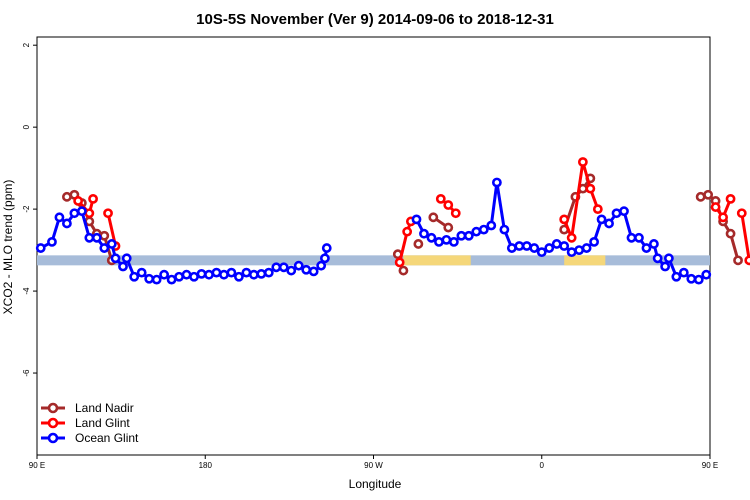 The width and height of the screenshot is (750, 500). I want to click on y-axis: 2 0 -2 -4 -6, so click(29, 209).